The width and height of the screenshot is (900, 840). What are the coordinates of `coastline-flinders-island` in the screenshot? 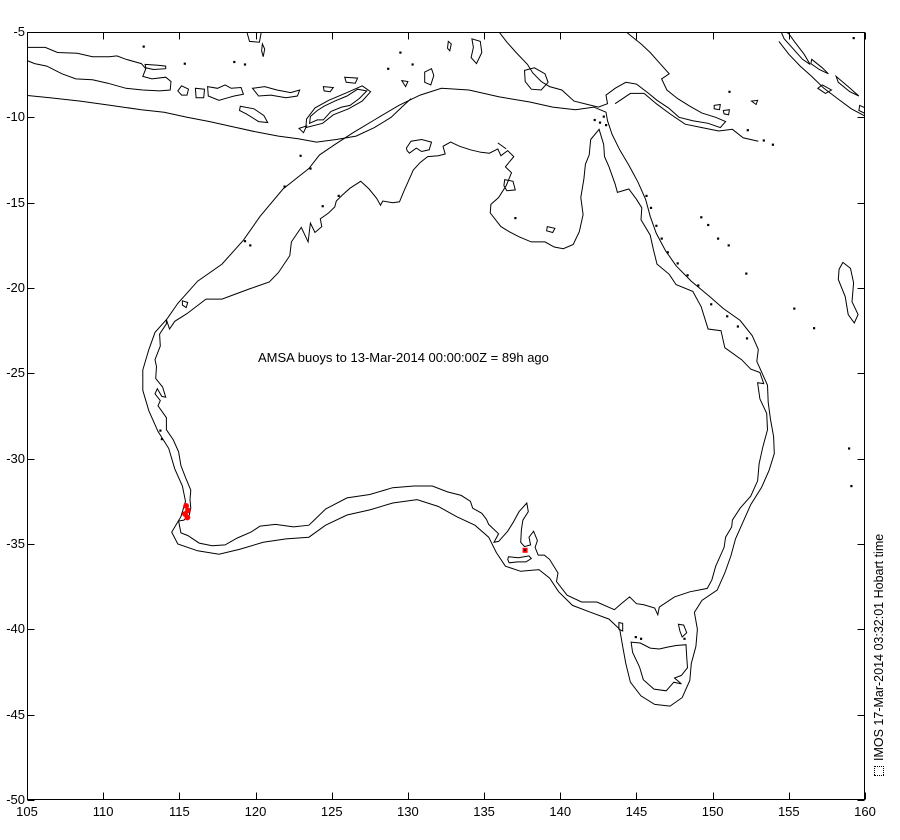 It's located at (682, 630).